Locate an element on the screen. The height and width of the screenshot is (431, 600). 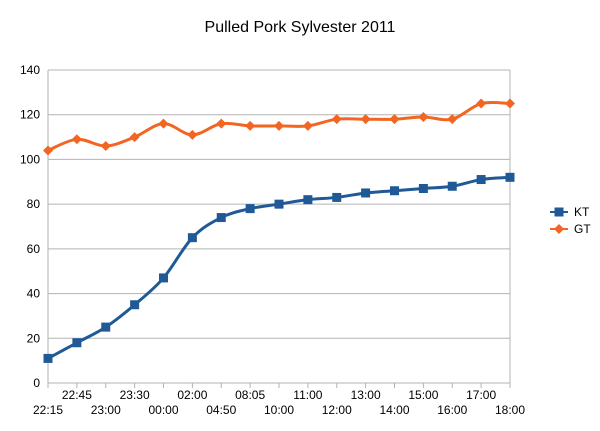
x-tick-label: 12:00 is located at coordinates (337, 410).